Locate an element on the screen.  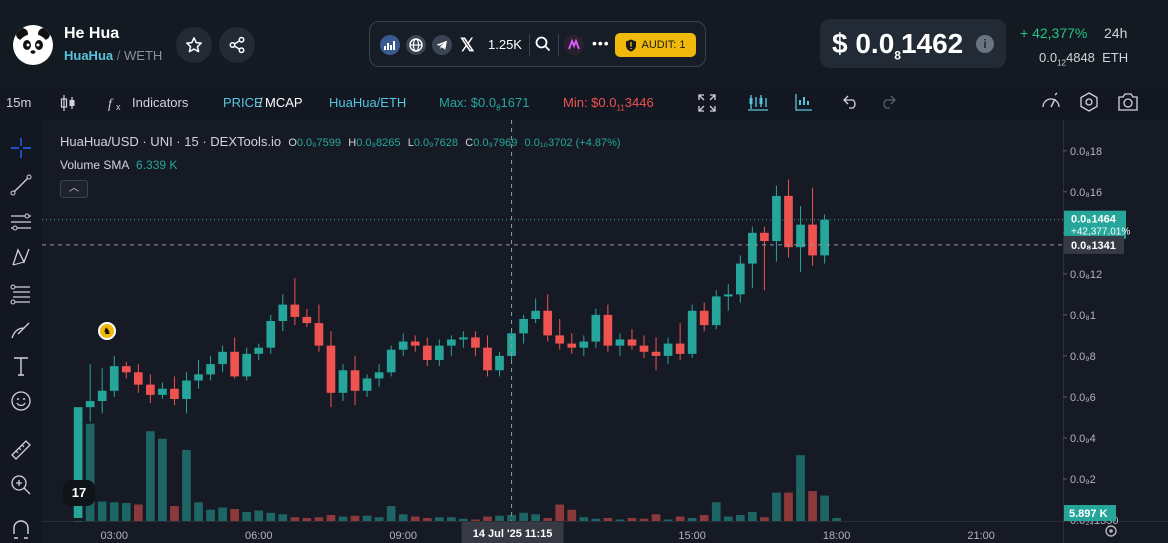
fib-retracement-icon is located at coordinates (21, 294).